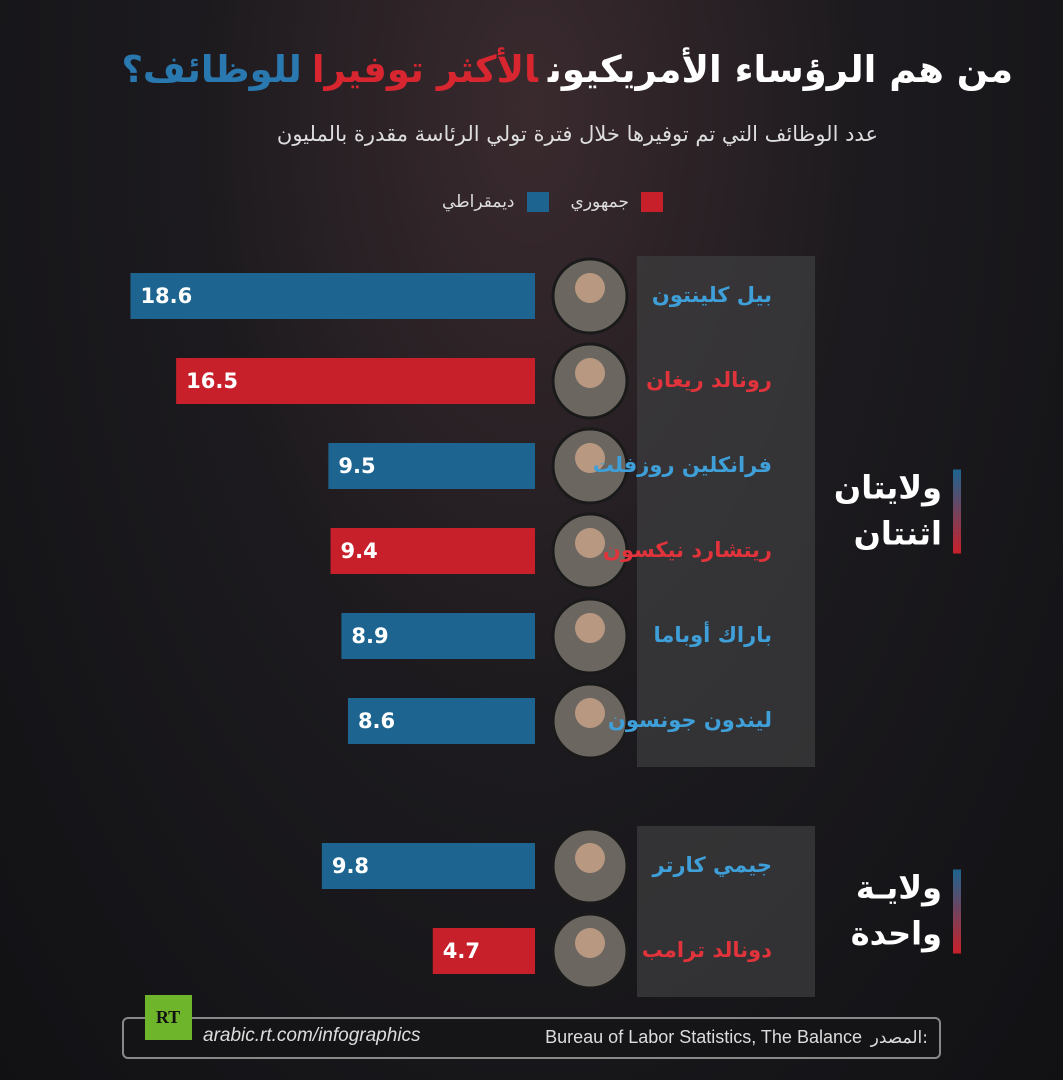  I want to click on title-part: من هم الرؤساء الأمريكيون, so click(780, 69).